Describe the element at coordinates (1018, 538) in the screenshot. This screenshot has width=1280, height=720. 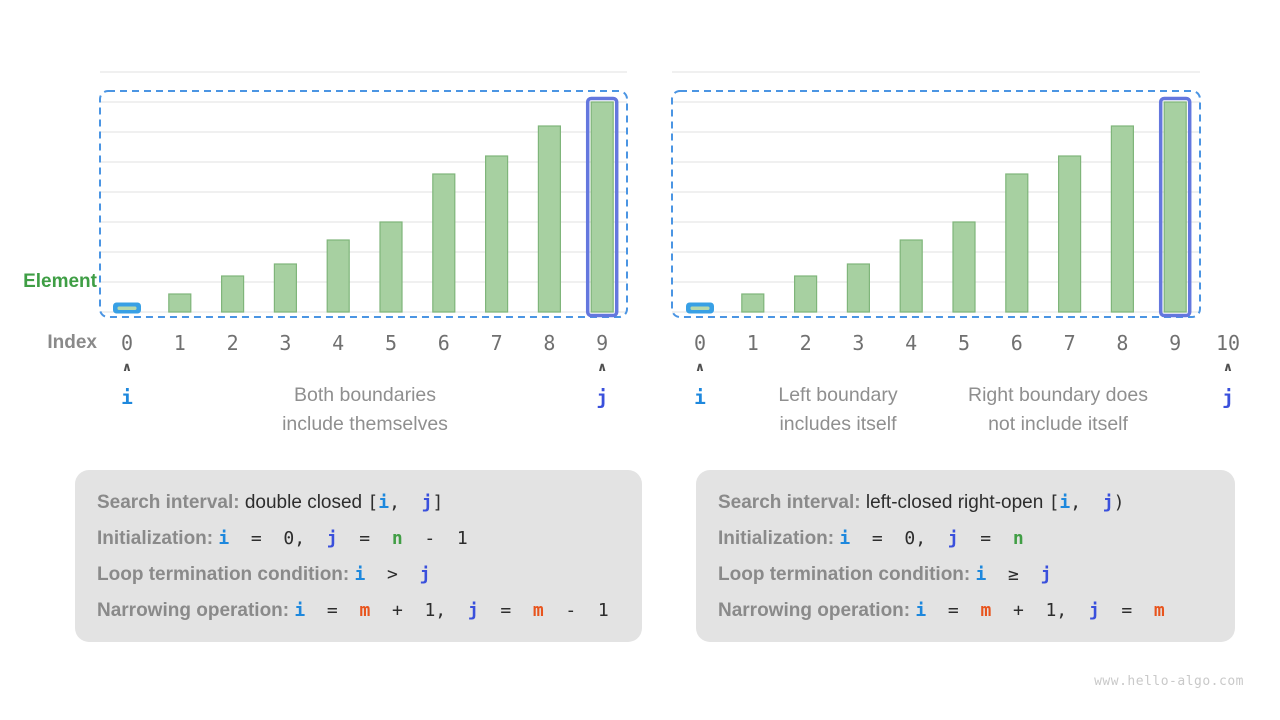
I see `code-text: n` at that location.